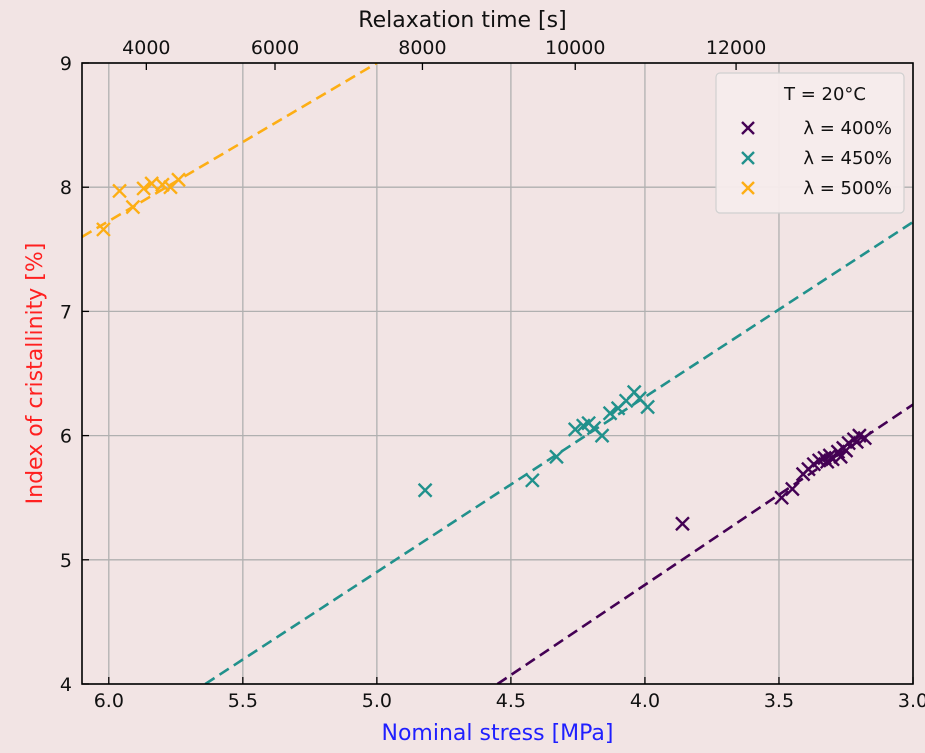 The width and height of the screenshot is (925, 753). Describe the element at coordinates (66, 64) in the screenshot. I see `y-tick-label: 9` at that location.